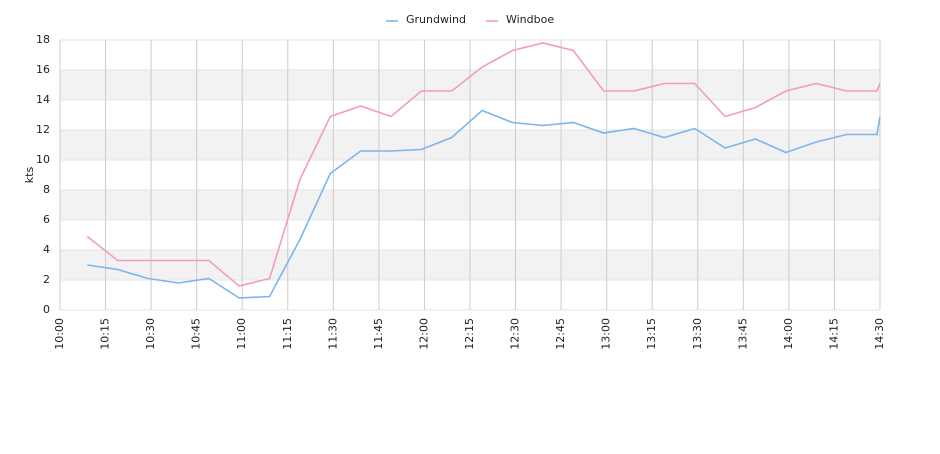 The image size is (940, 454). I want to click on x-tick-label: 10:45, so click(196, 334).